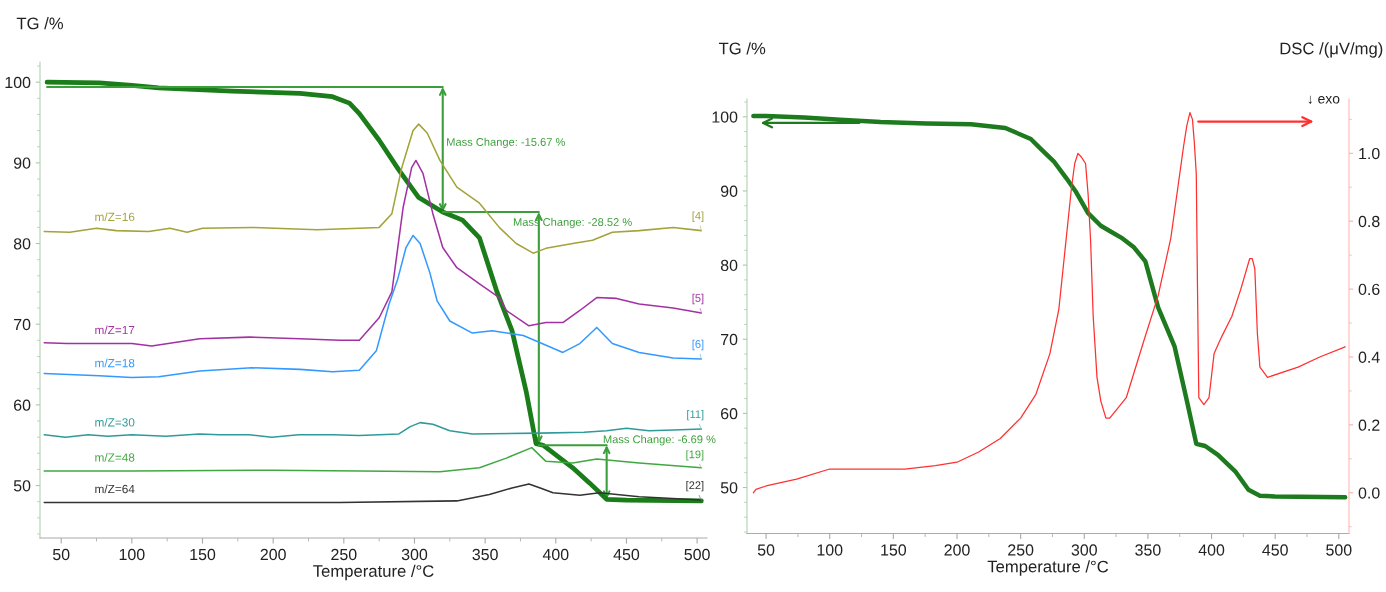 The image size is (1386, 592). What do you see at coordinates (698, 299) in the screenshot?
I see `annotation: [5]` at bounding box center [698, 299].